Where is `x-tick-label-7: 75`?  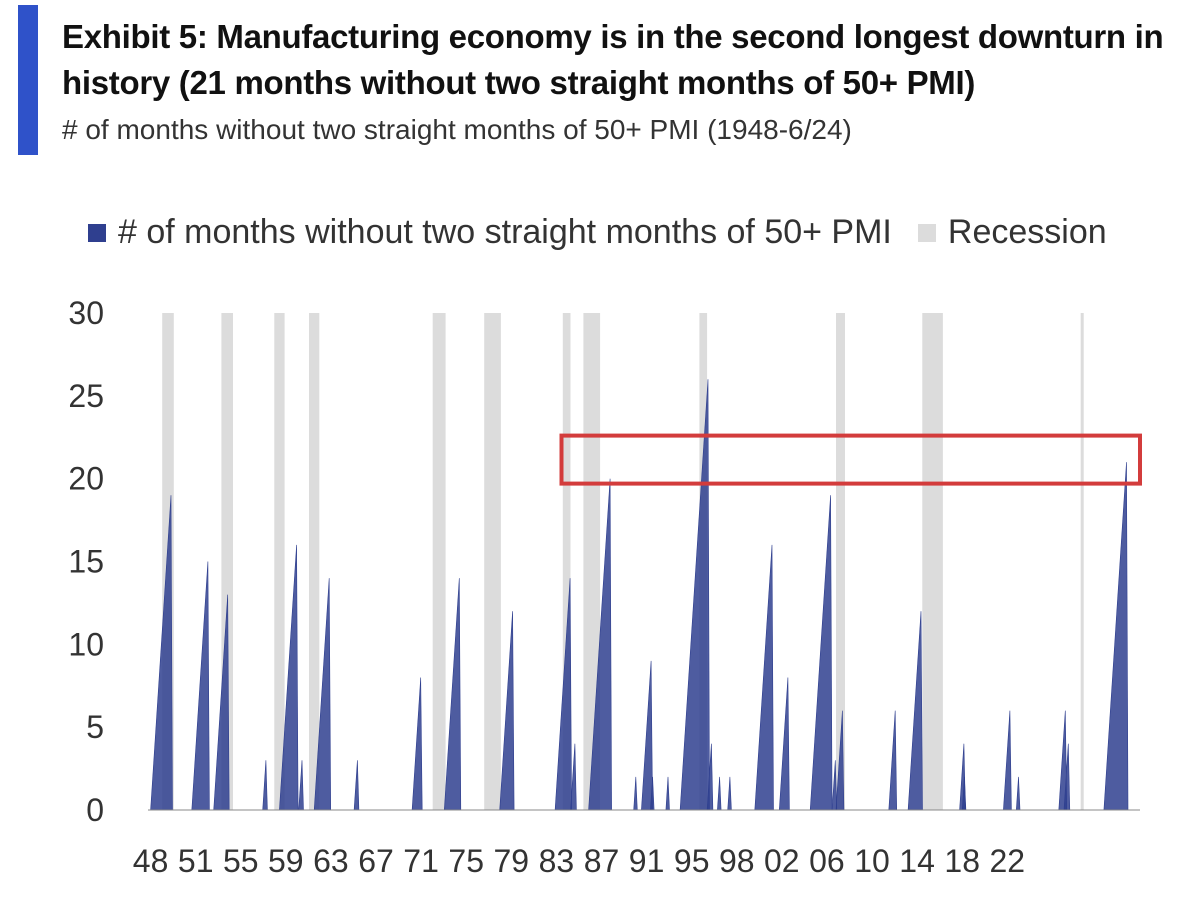
x-tick-label-7: 75 is located at coordinates (466, 861).